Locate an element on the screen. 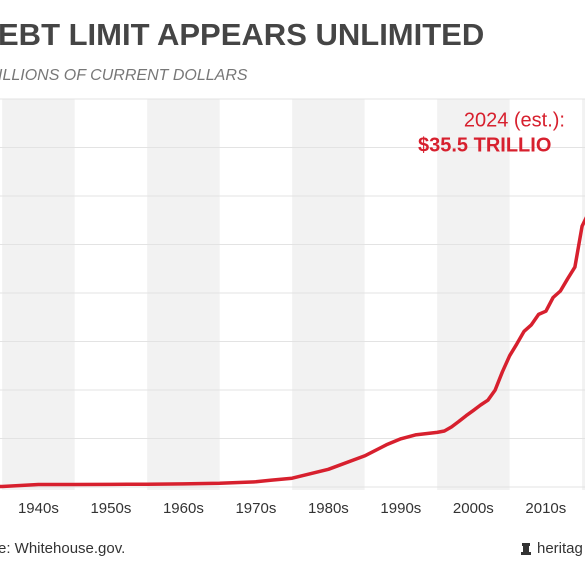 The height and width of the screenshot is (585, 585). x-tick-label: 1970s is located at coordinates (255, 508).